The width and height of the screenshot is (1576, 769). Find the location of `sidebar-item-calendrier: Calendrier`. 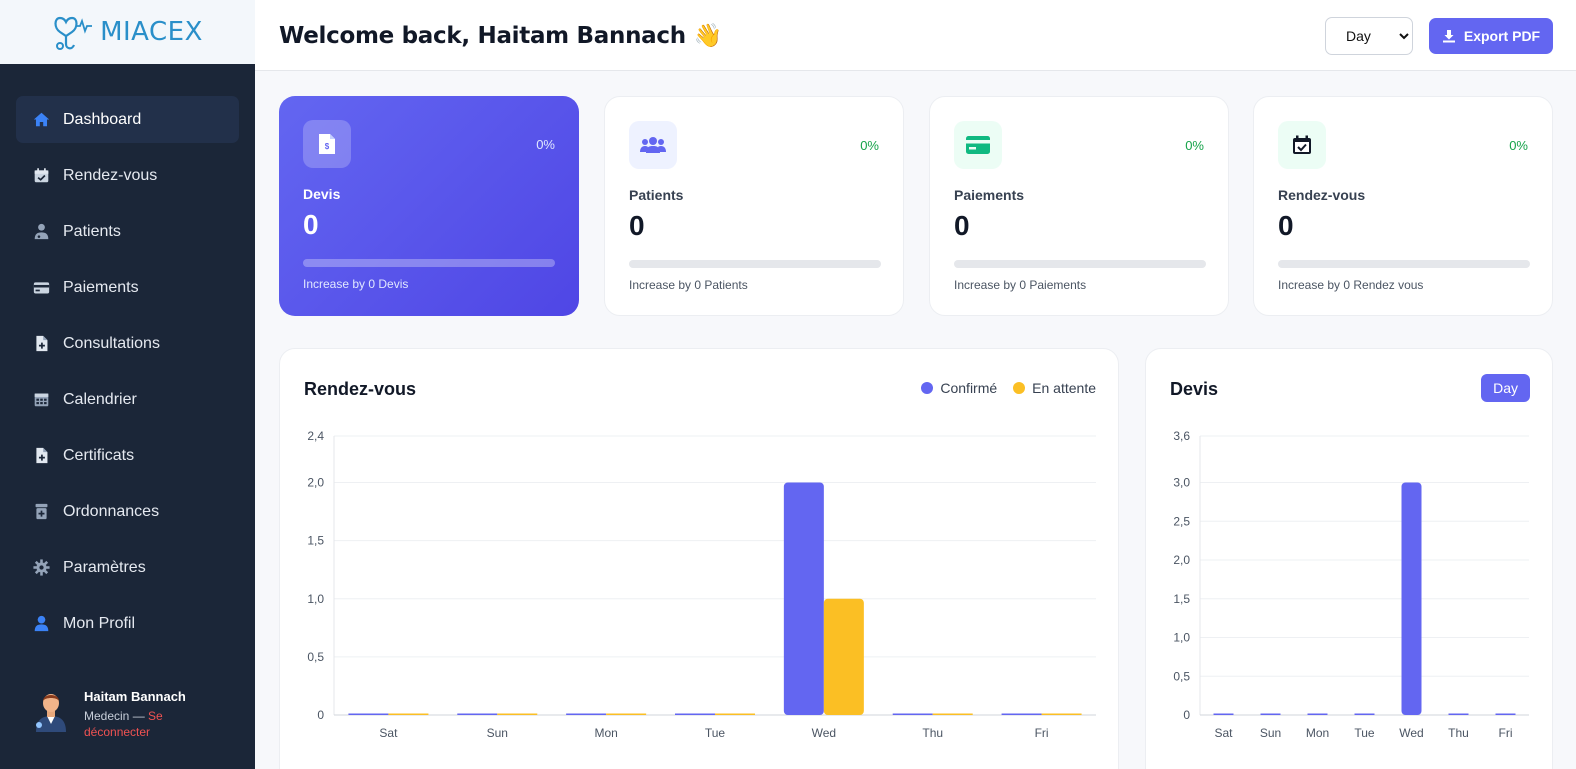

sidebar-item-calendrier: Calendrier is located at coordinates (127, 399).